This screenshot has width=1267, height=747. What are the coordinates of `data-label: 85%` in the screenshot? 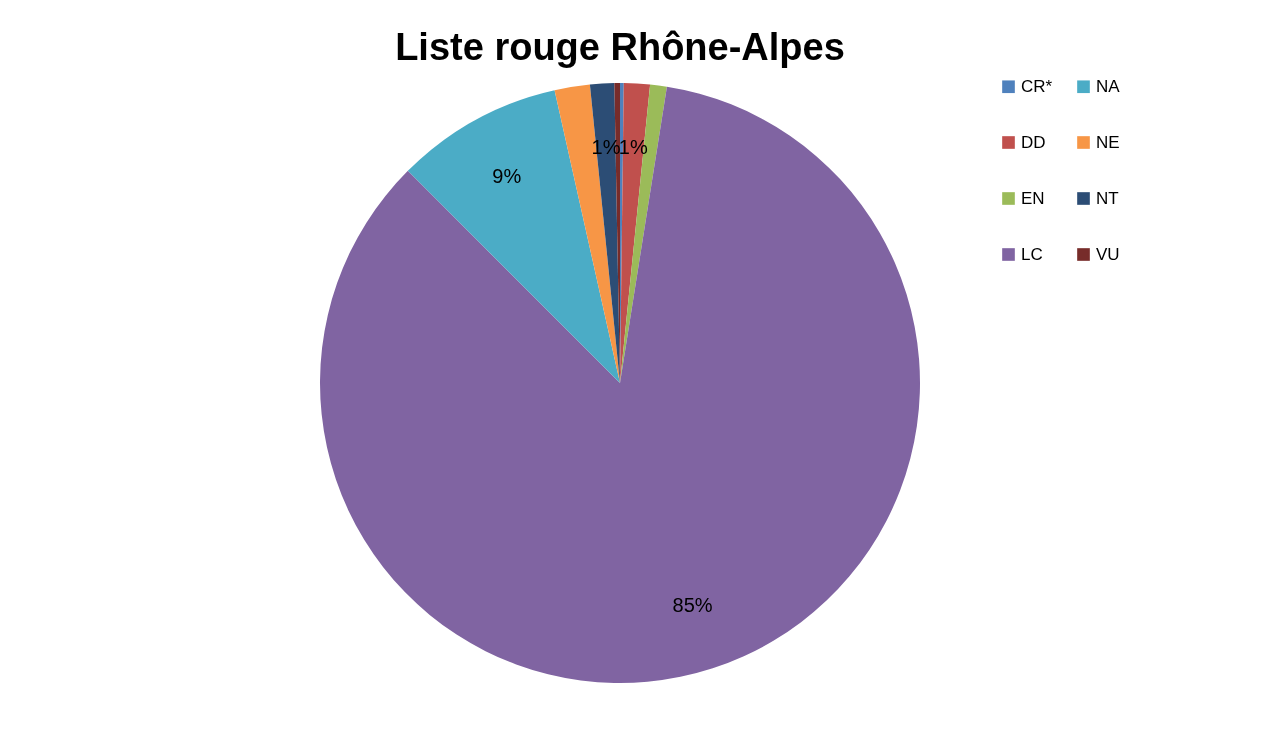 It's located at (692, 605).